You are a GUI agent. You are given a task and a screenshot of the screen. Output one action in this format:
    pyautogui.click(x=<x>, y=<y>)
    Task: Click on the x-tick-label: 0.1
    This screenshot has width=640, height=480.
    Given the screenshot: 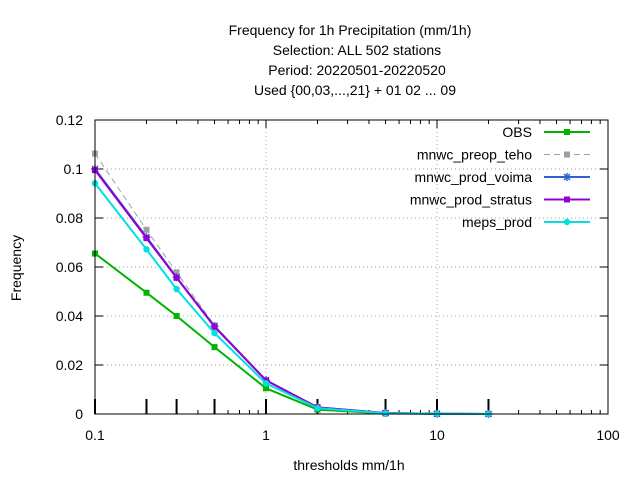 What is the action you would take?
    pyautogui.click(x=95, y=435)
    